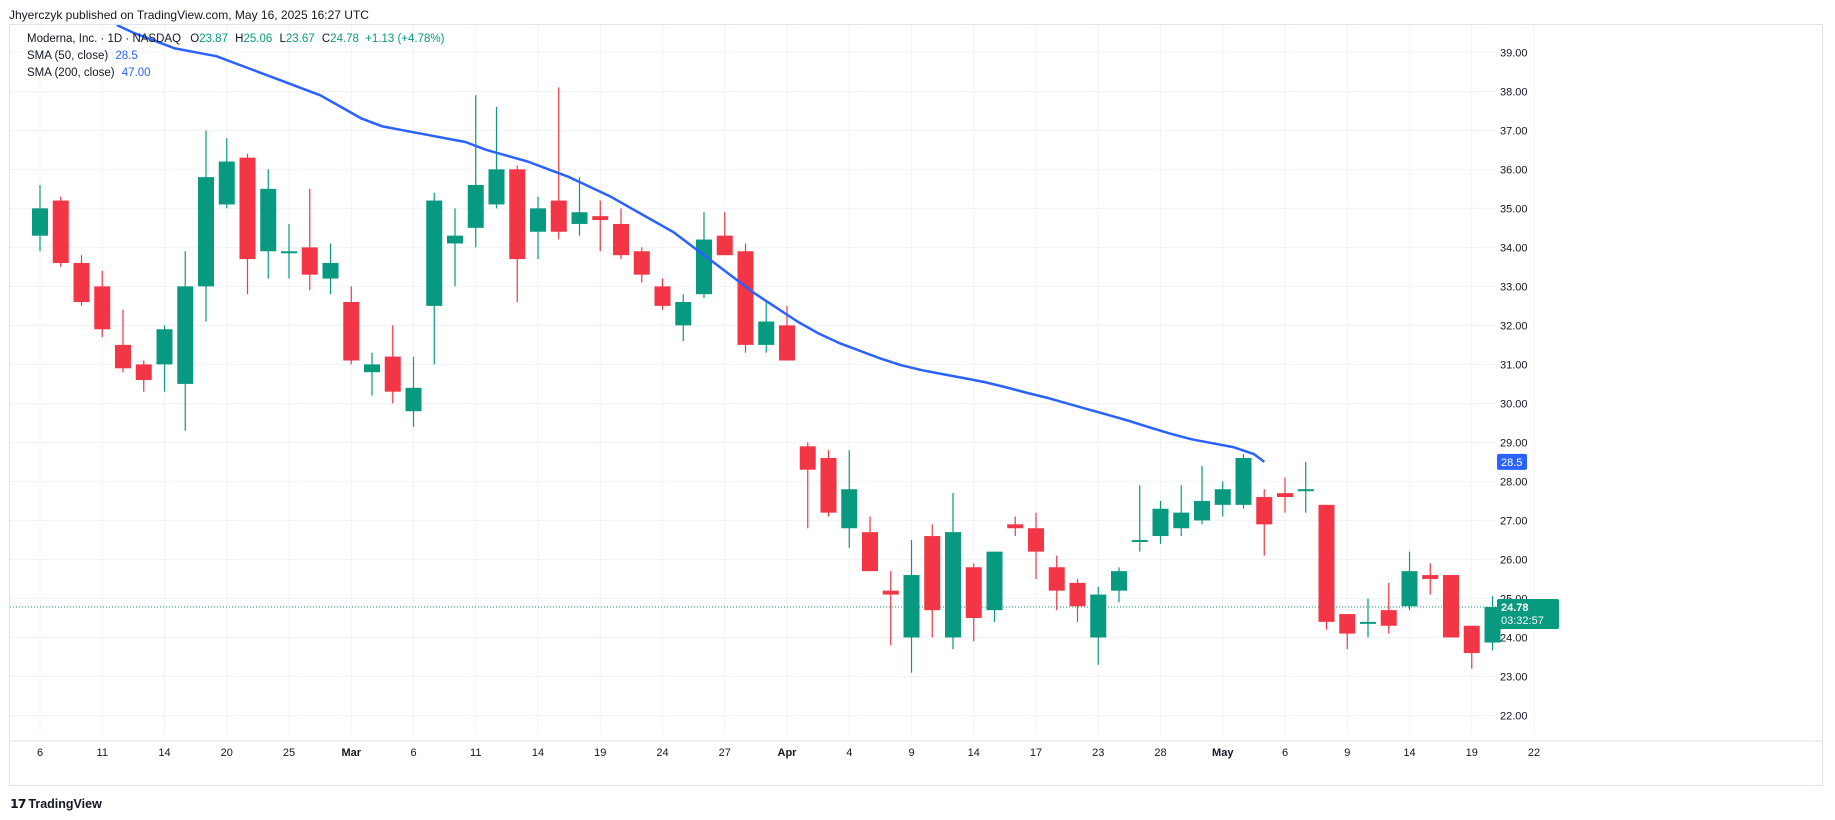 The width and height of the screenshot is (1835, 820). Describe the element at coordinates (1515, 608) in the screenshot. I see `last-price-tag-value: 24.78` at that location.